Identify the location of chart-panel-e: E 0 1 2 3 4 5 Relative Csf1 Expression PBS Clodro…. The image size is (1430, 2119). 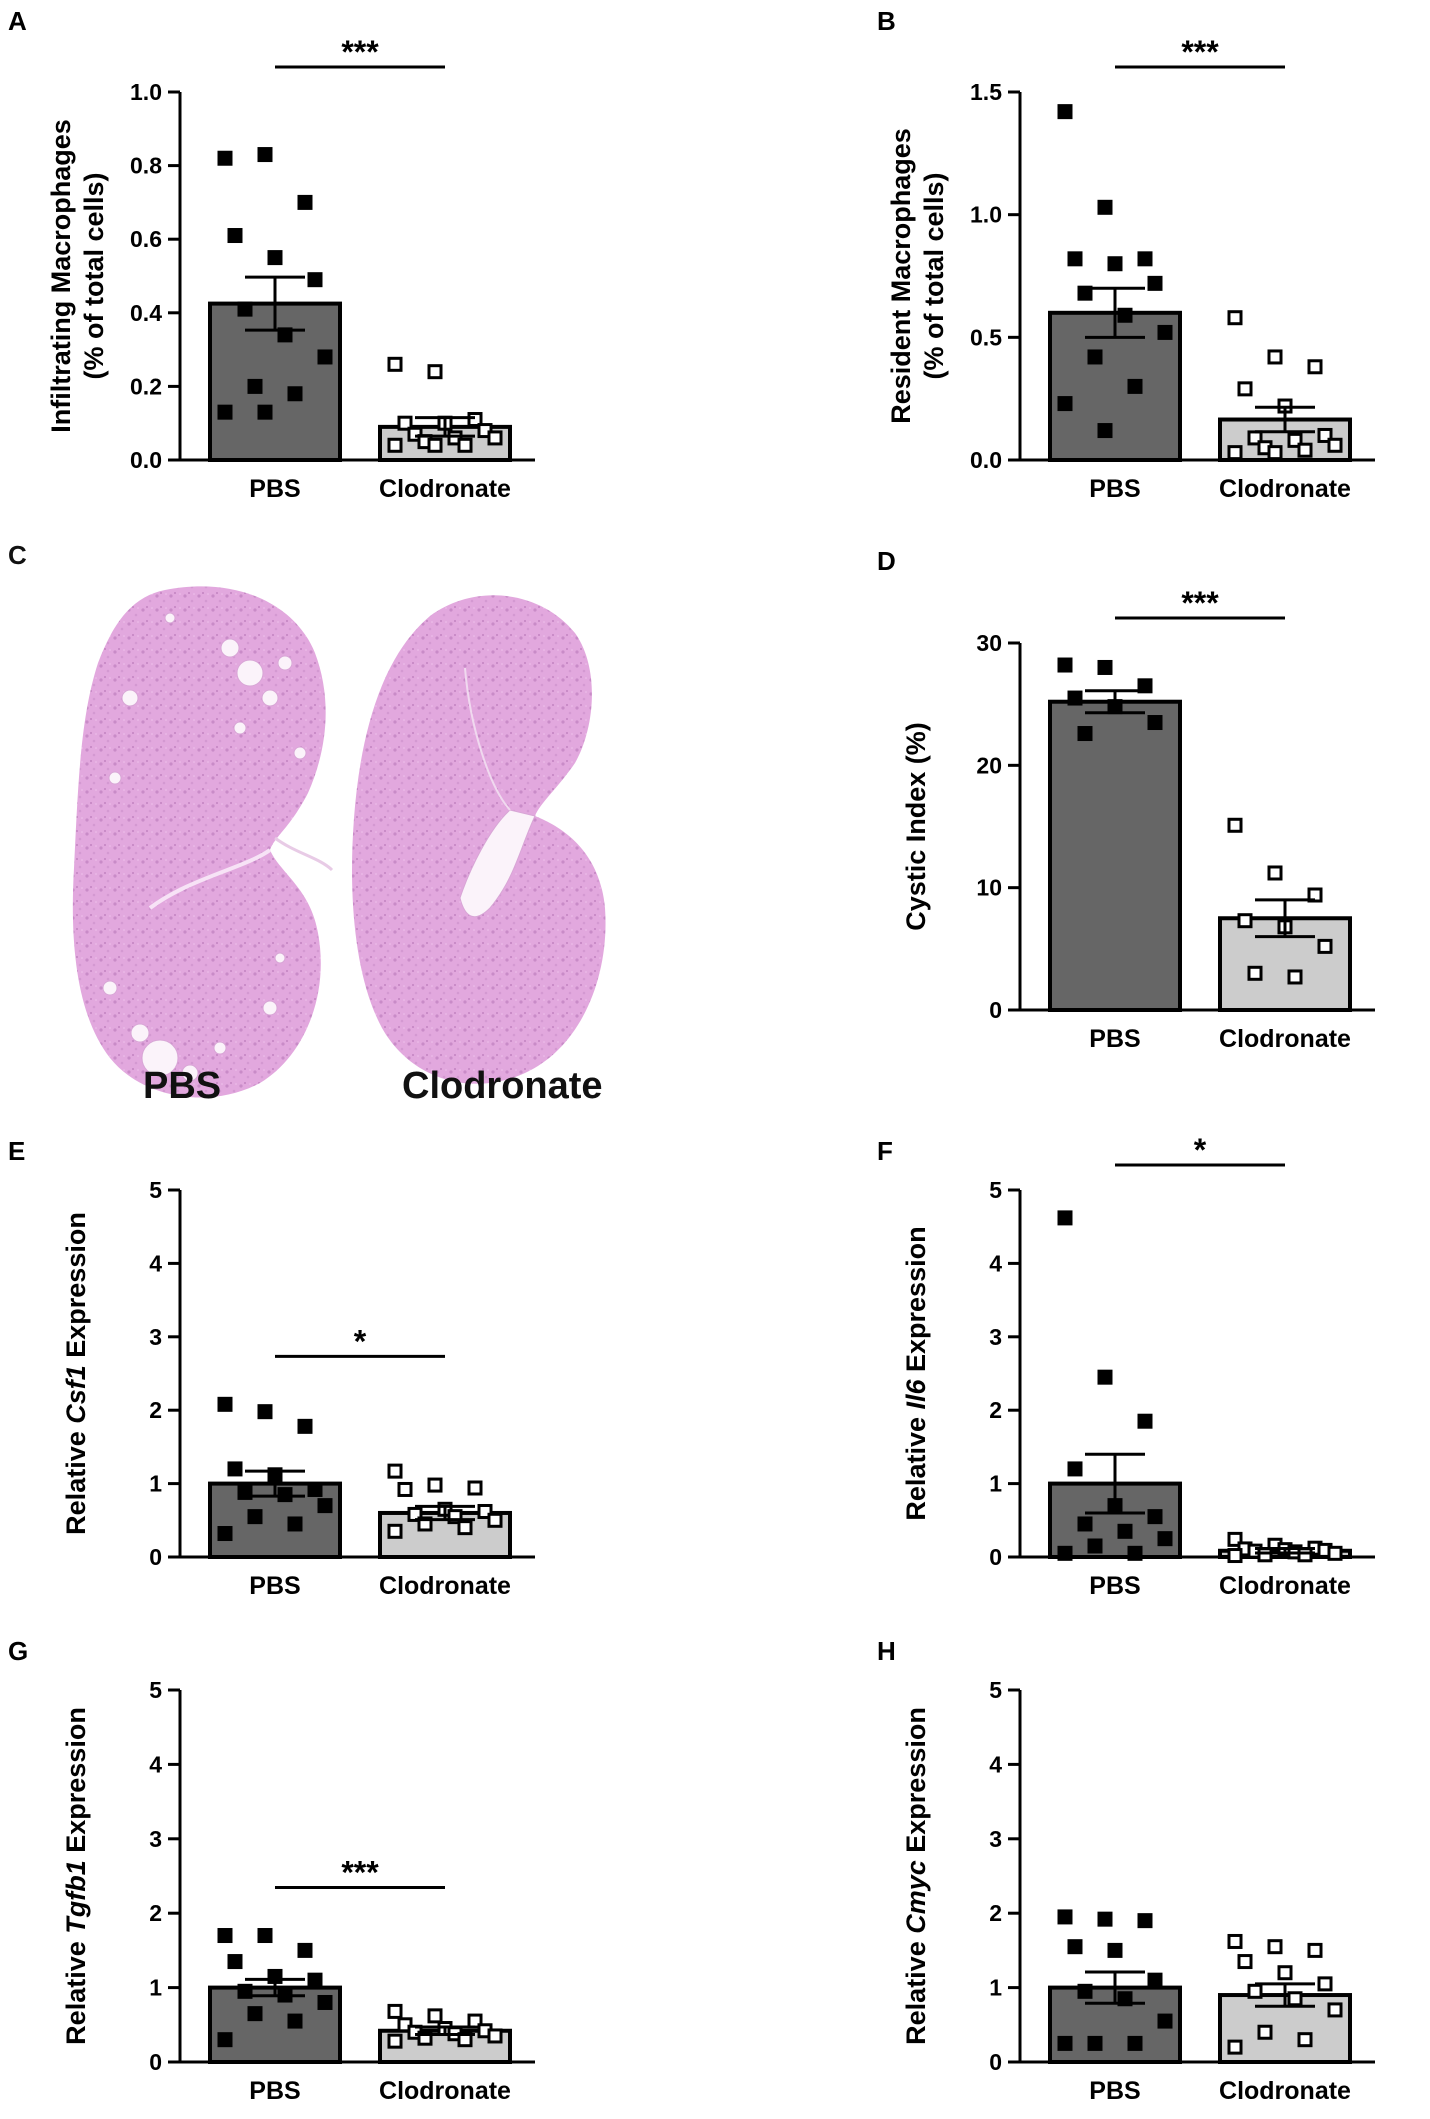
(280, 1375).